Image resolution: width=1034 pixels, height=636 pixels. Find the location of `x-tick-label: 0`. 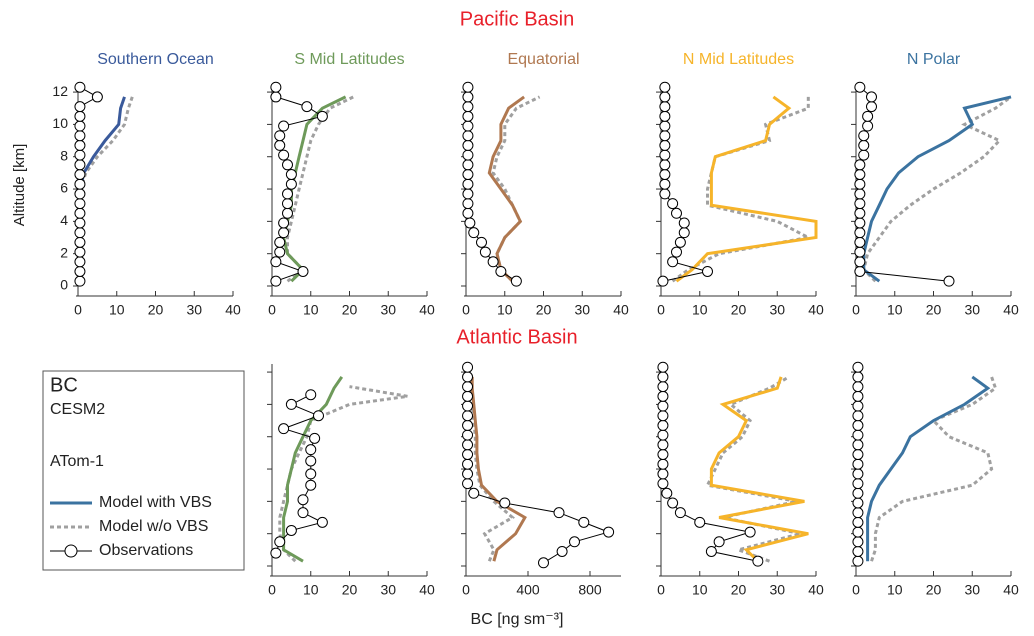

x-tick-label: 0 is located at coordinates (272, 590).